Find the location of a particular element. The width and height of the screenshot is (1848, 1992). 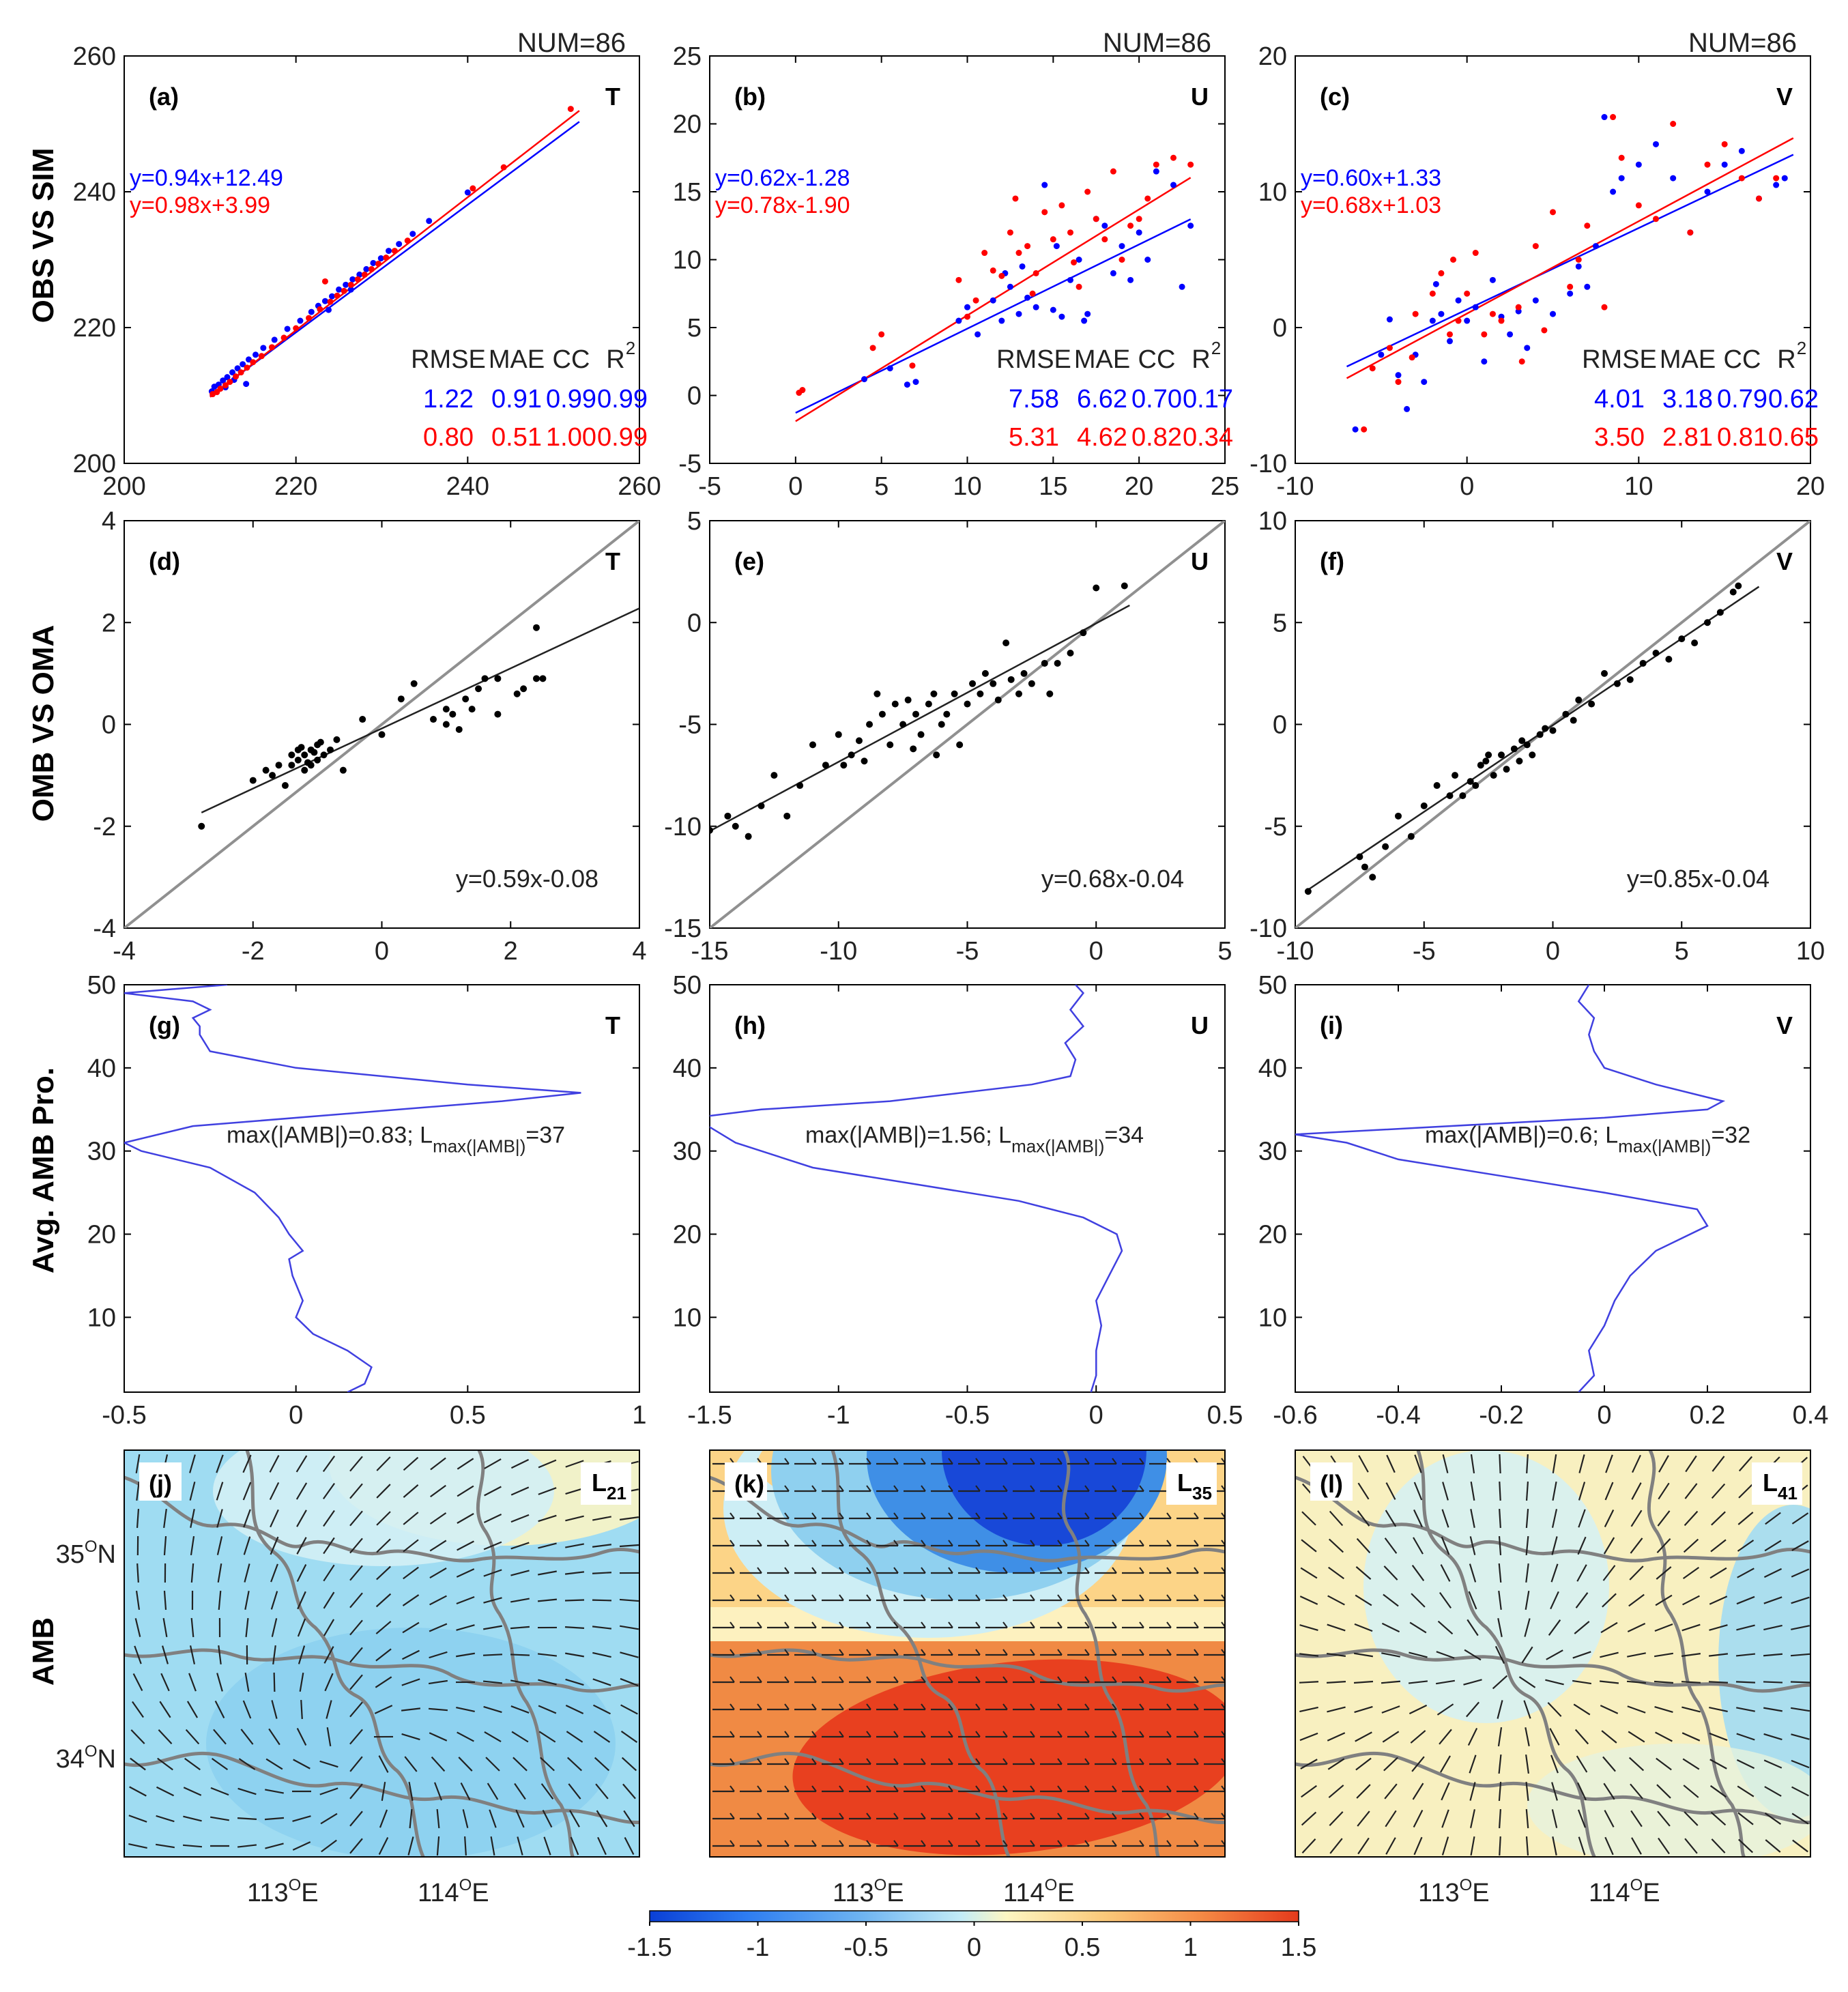

panel-label: (j) is located at coordinates (160, 1484).